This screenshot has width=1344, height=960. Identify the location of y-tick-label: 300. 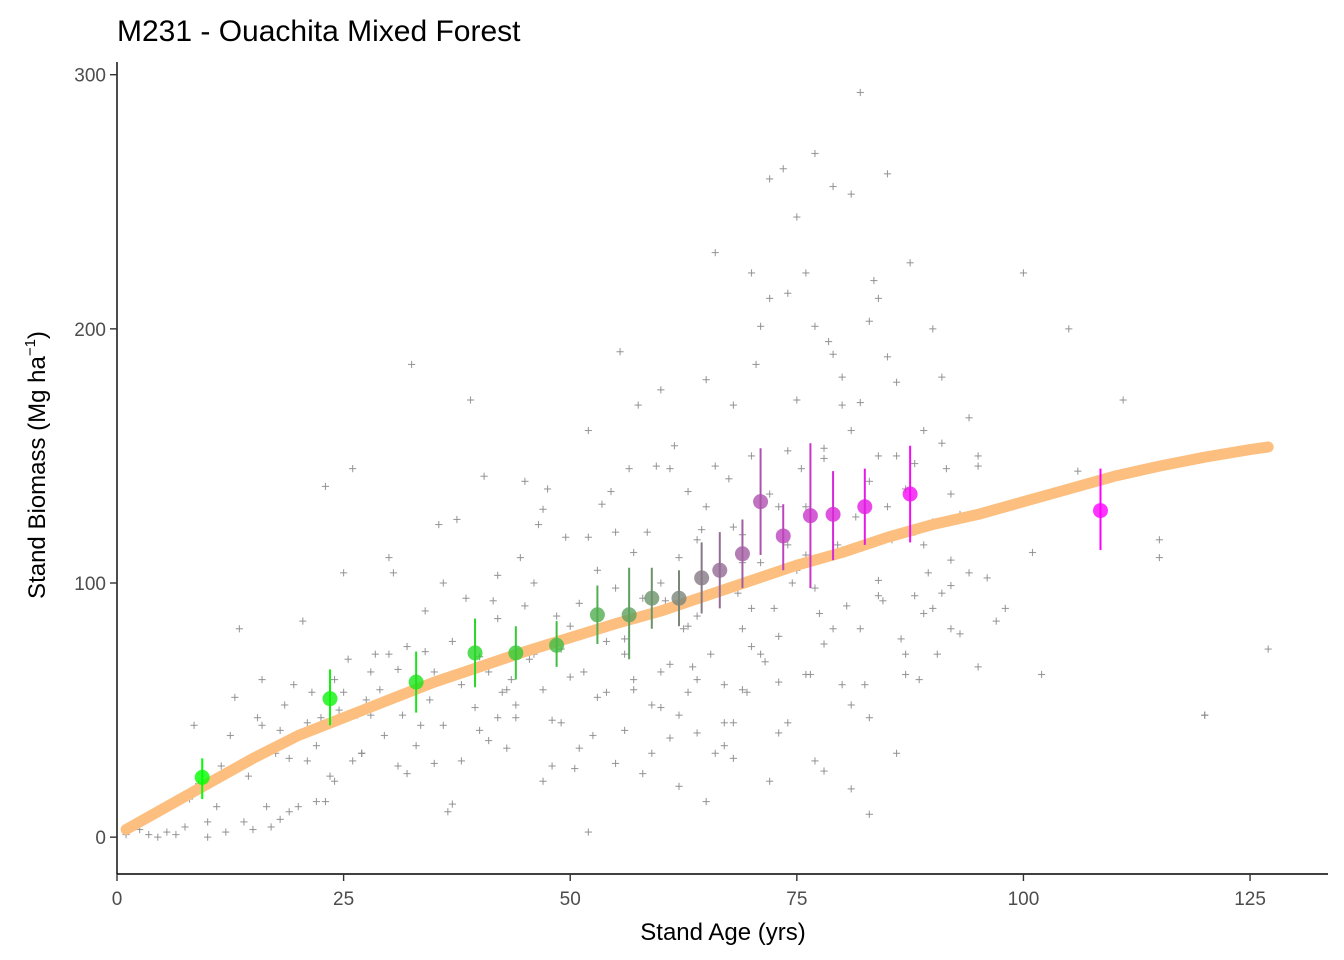
(90, 76).